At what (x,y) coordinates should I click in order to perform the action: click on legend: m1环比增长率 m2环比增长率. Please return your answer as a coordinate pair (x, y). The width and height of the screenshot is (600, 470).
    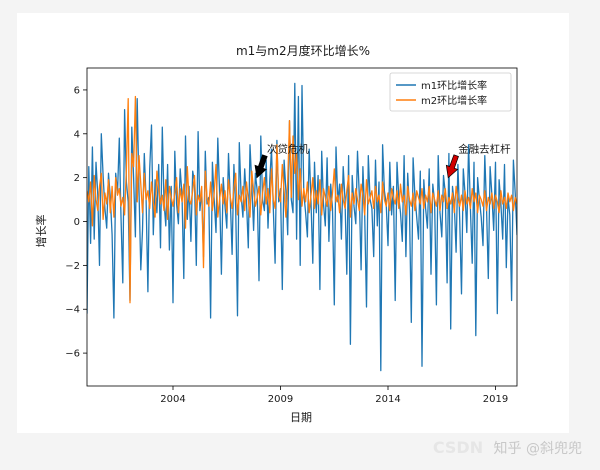
    Looking at the image, I should click on (450, 92).